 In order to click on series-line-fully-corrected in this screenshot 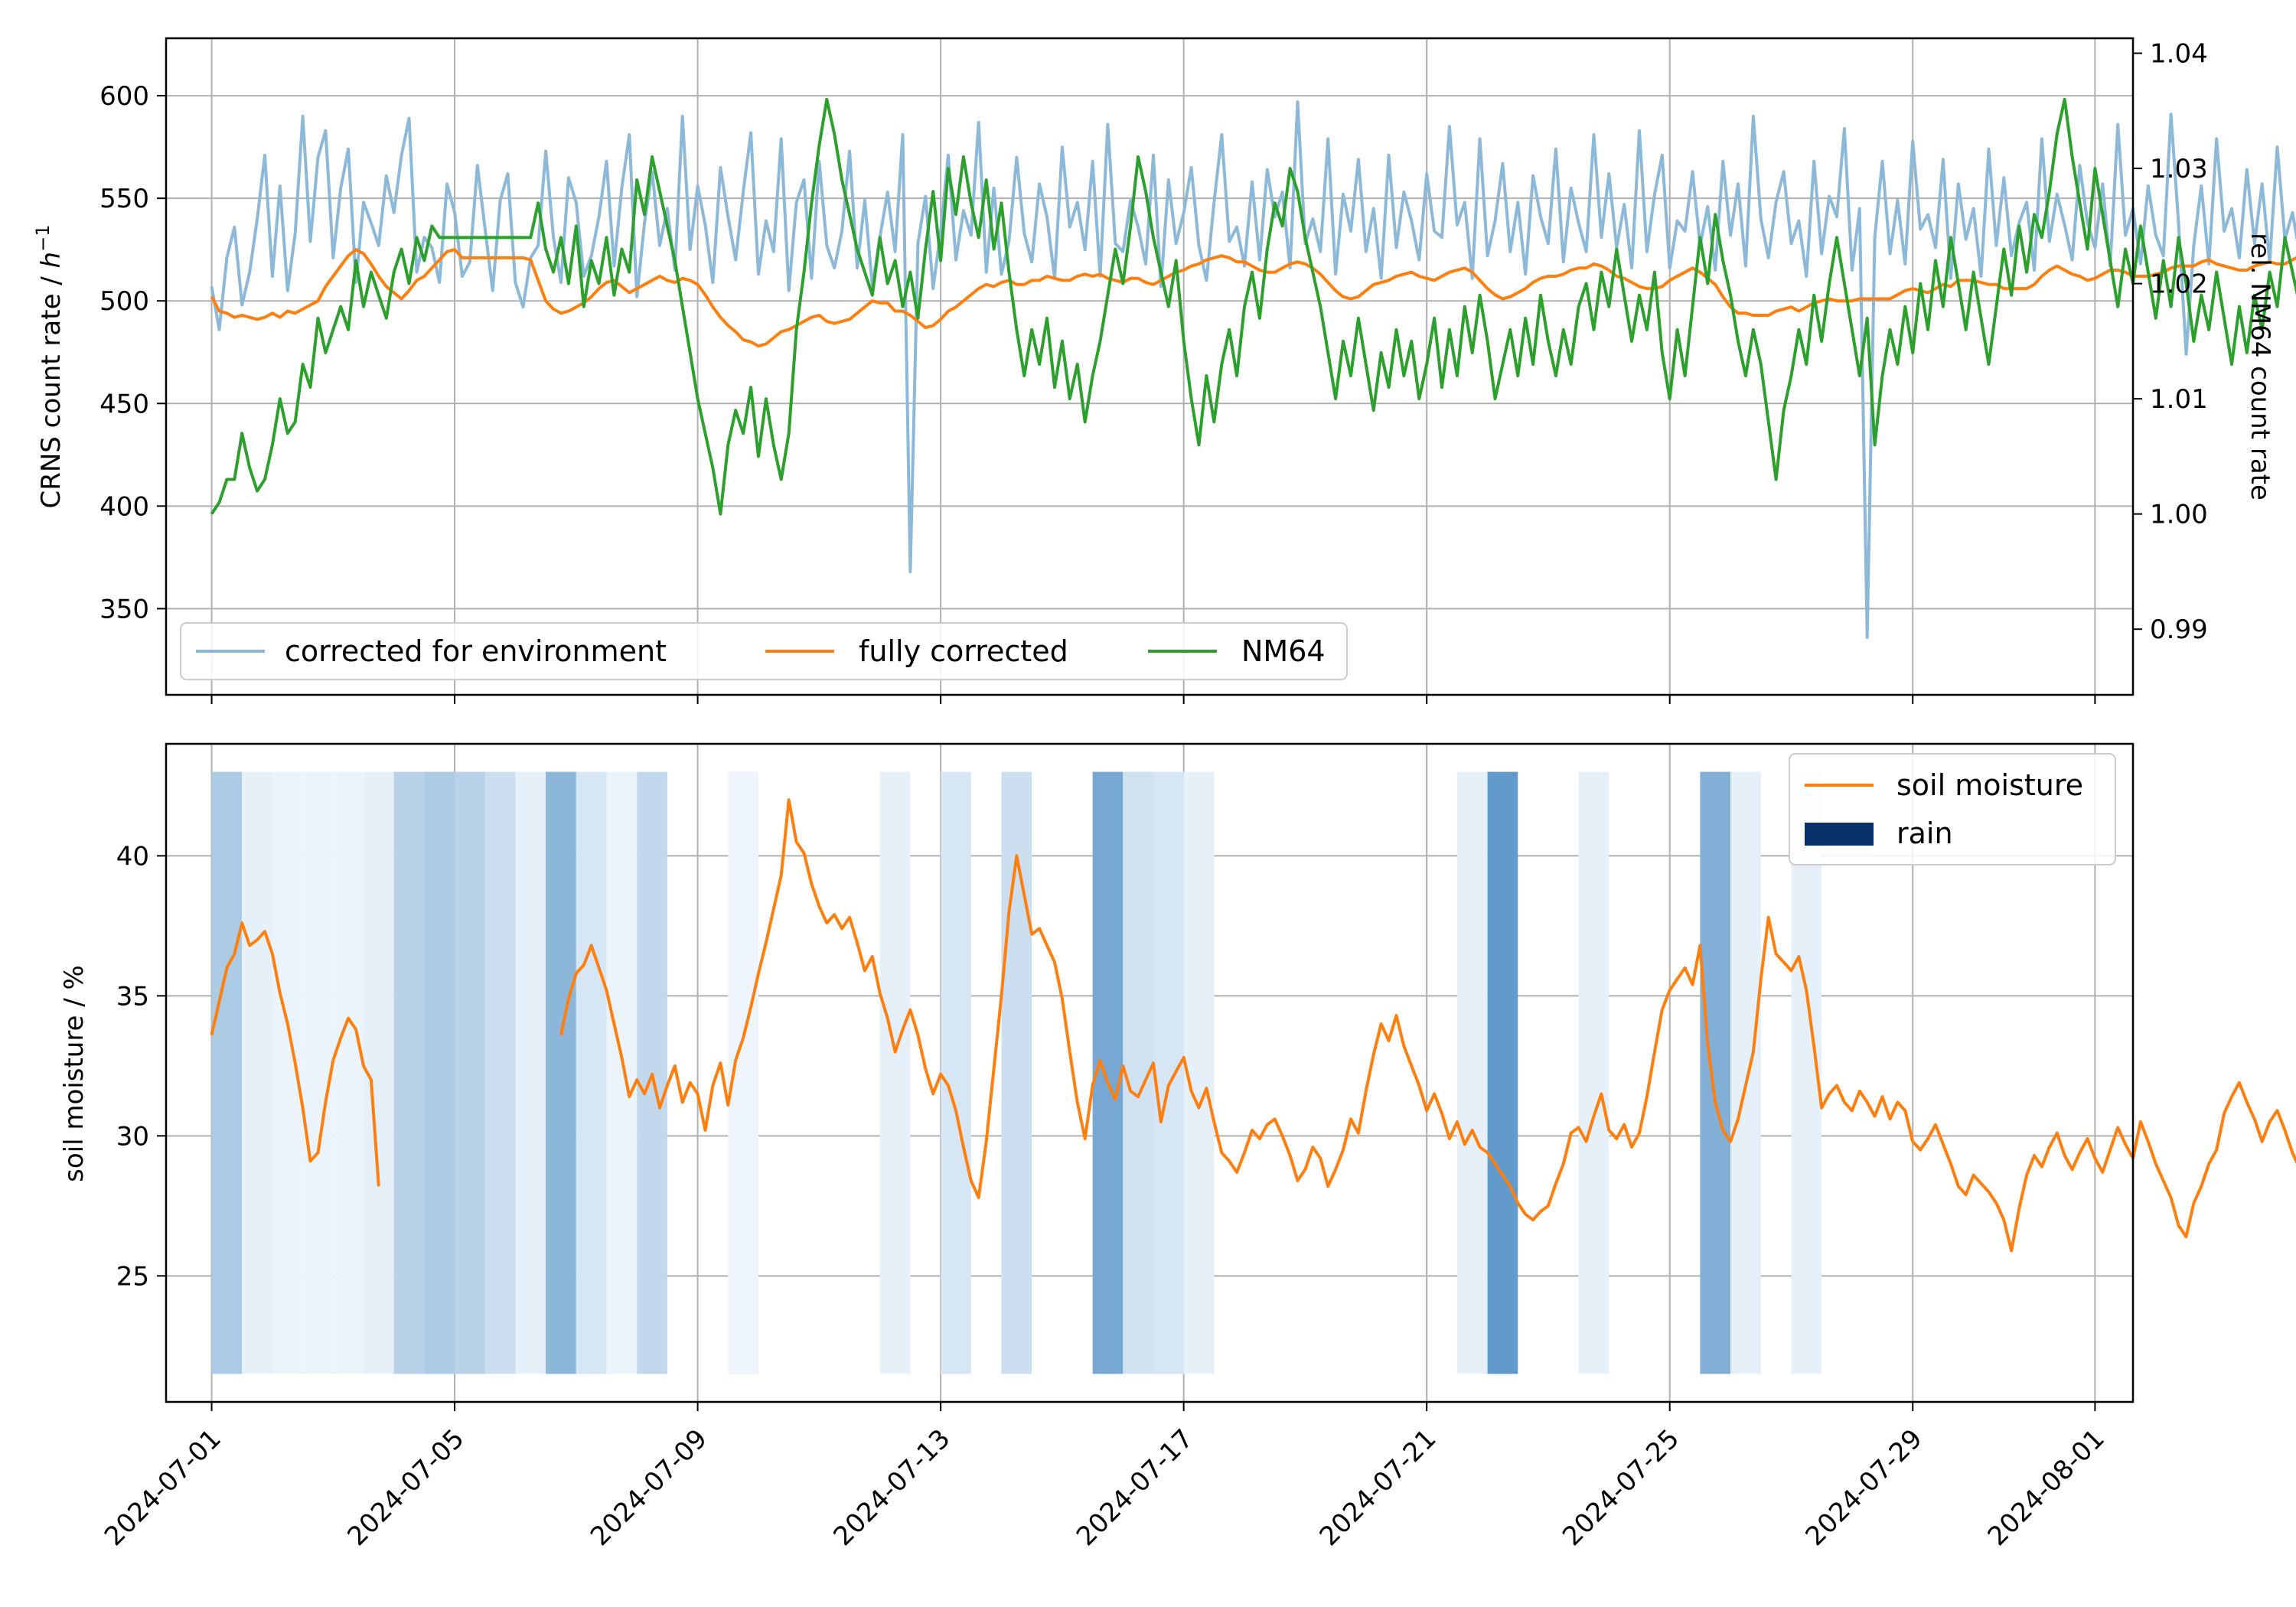, I will do `click(1253, 298)`.